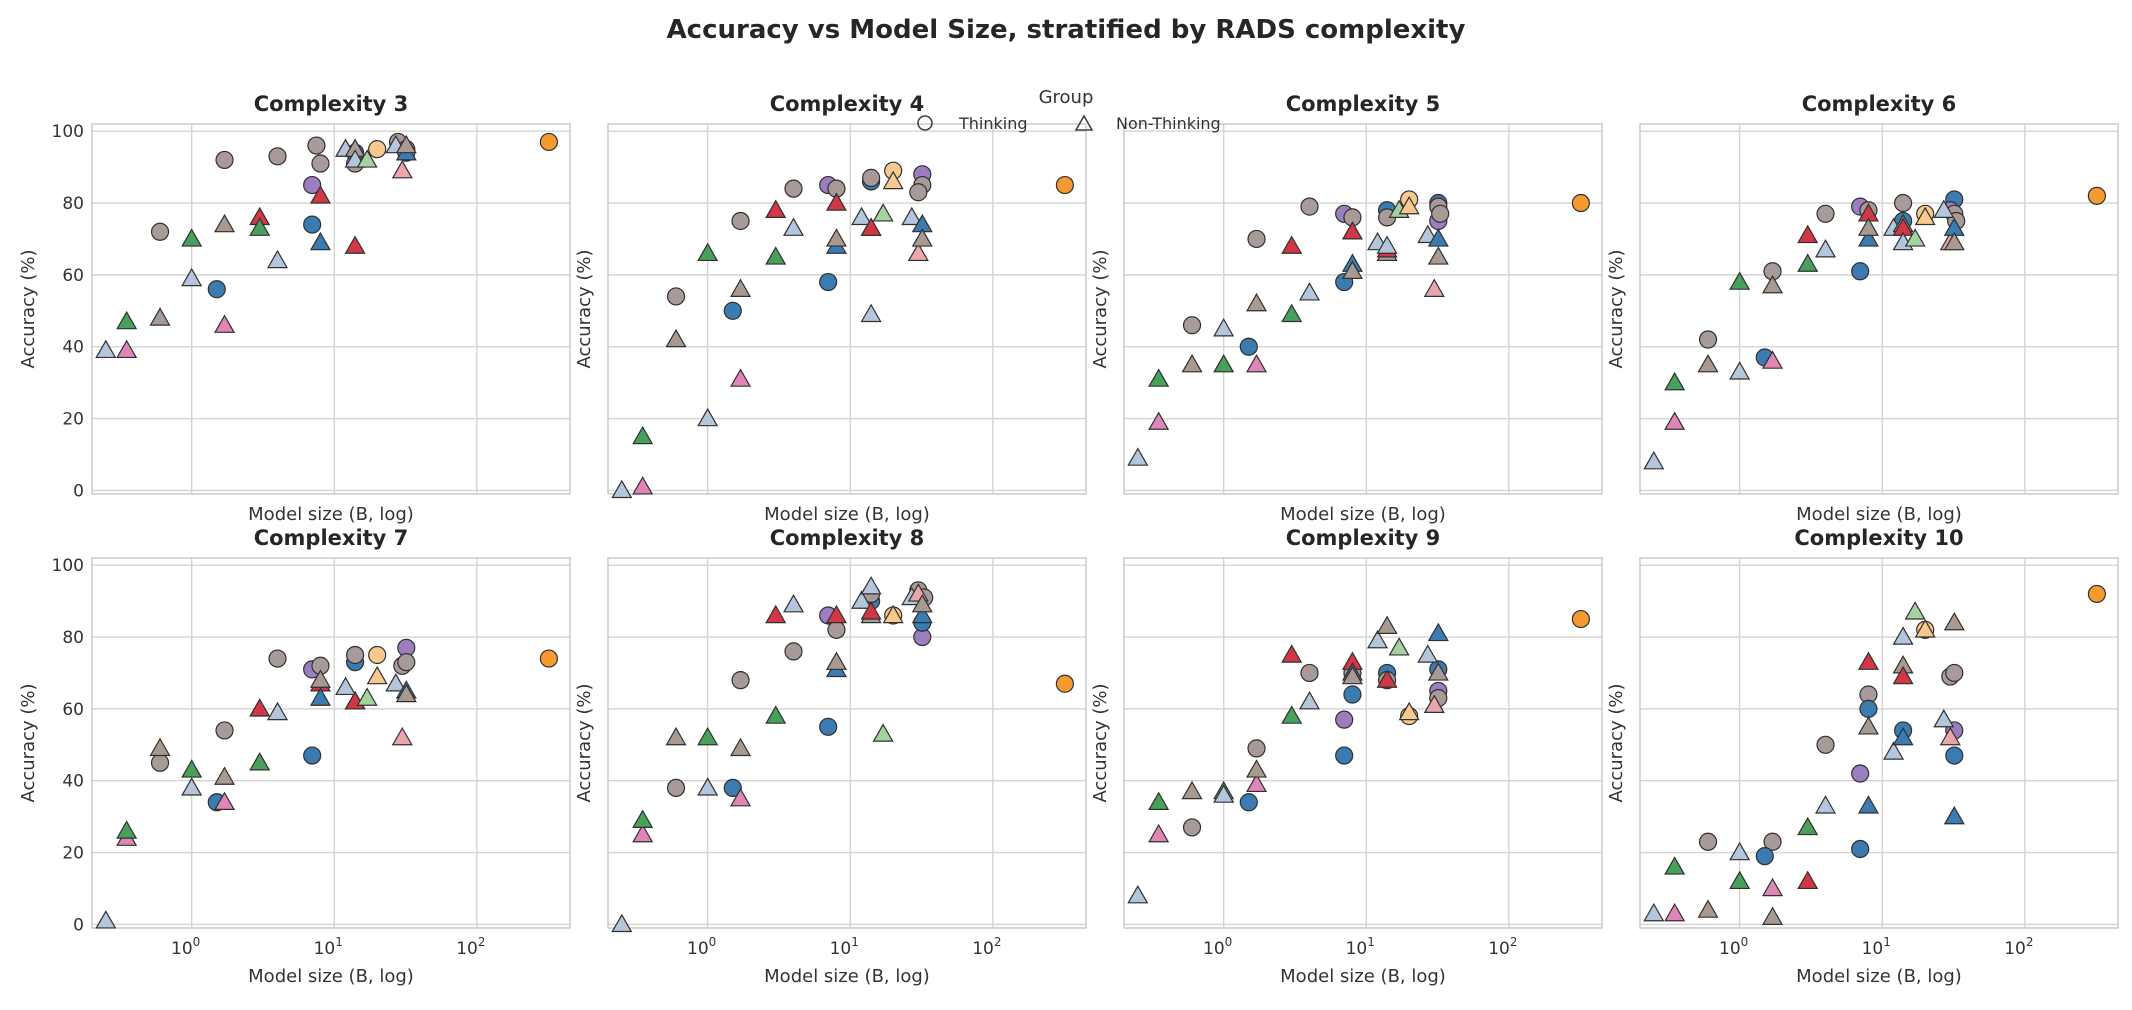 Image resolution: width=2132 pixels, height=1010 pixels. Describe the element at coordinates (470, 947) in the screenshot. I see `x-tick-label: 10²` at that location.